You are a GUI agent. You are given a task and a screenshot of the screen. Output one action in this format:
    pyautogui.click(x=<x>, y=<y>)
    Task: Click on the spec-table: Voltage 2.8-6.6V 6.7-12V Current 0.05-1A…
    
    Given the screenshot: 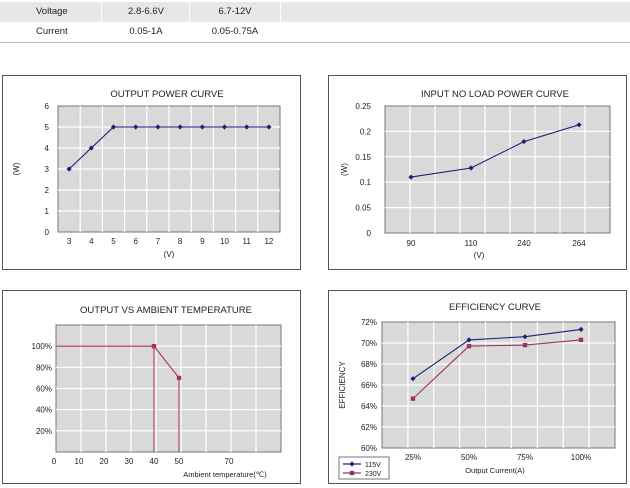 What is the action you would take?
    pyautogui.click(x=315, y=22)
    